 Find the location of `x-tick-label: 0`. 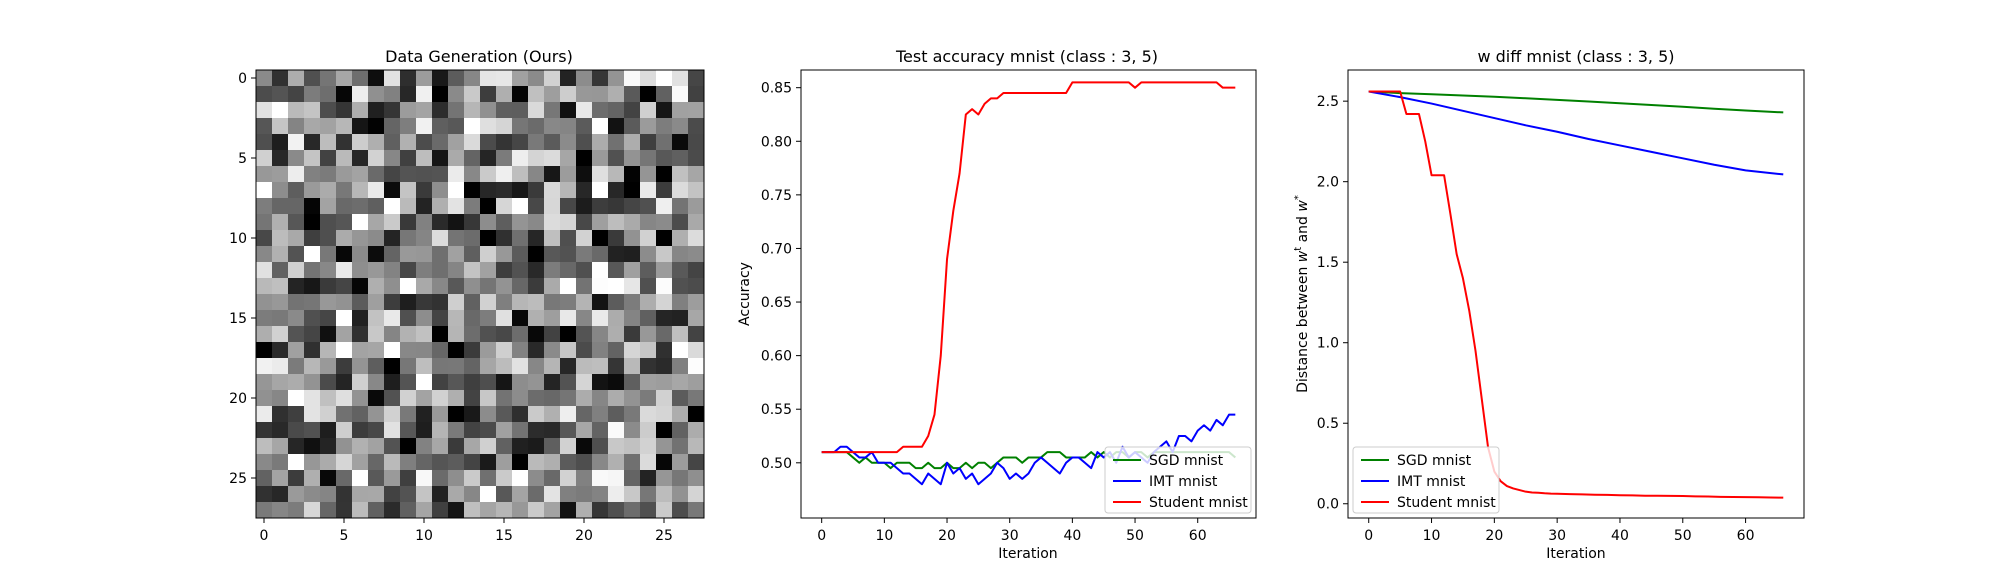

x-tick-label: 0 is located at coordinates (821, 536).